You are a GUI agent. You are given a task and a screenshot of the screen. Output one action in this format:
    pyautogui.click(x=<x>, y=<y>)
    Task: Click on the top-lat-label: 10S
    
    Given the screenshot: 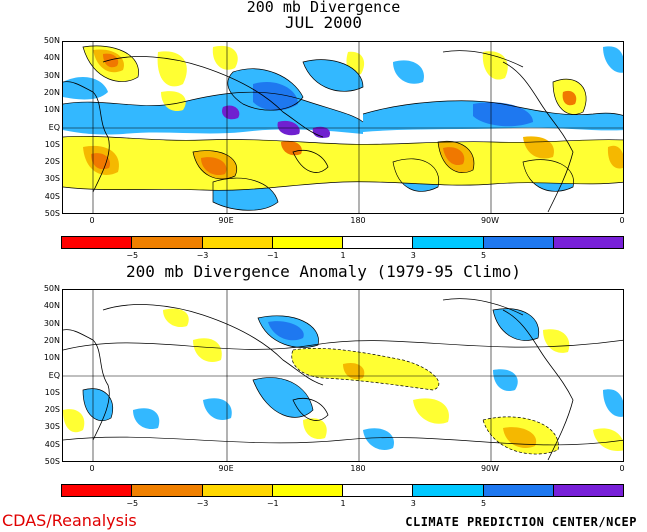 What is the action you would take?
    pyautogui.click(x=52, y=144)
    